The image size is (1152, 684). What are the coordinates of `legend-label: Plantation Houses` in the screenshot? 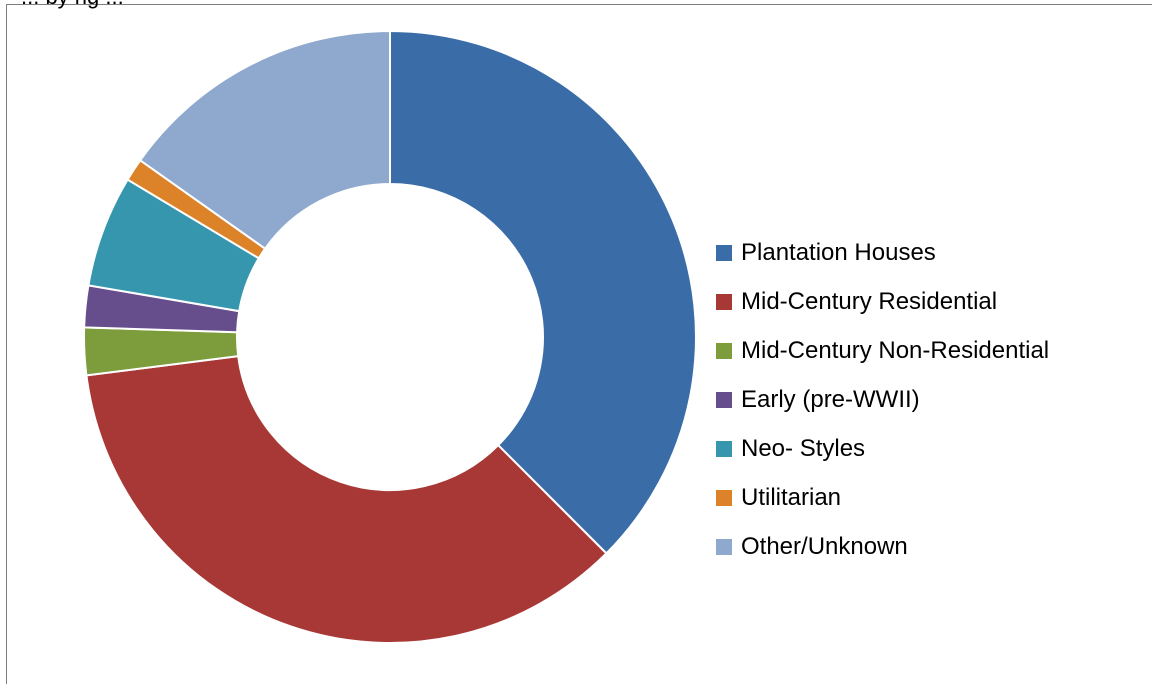 It's located at (838, 252).